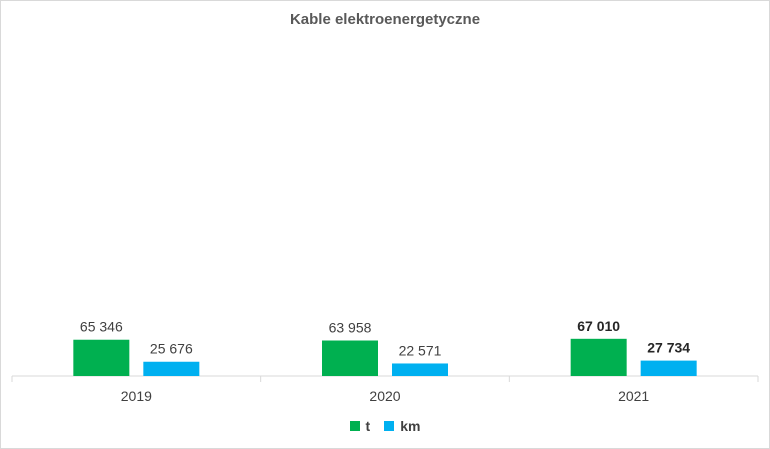 The image size is (770, 449). Describe the element at coordinates (668, 368) in the screenshot. I see `bar-km-2021` at that location.